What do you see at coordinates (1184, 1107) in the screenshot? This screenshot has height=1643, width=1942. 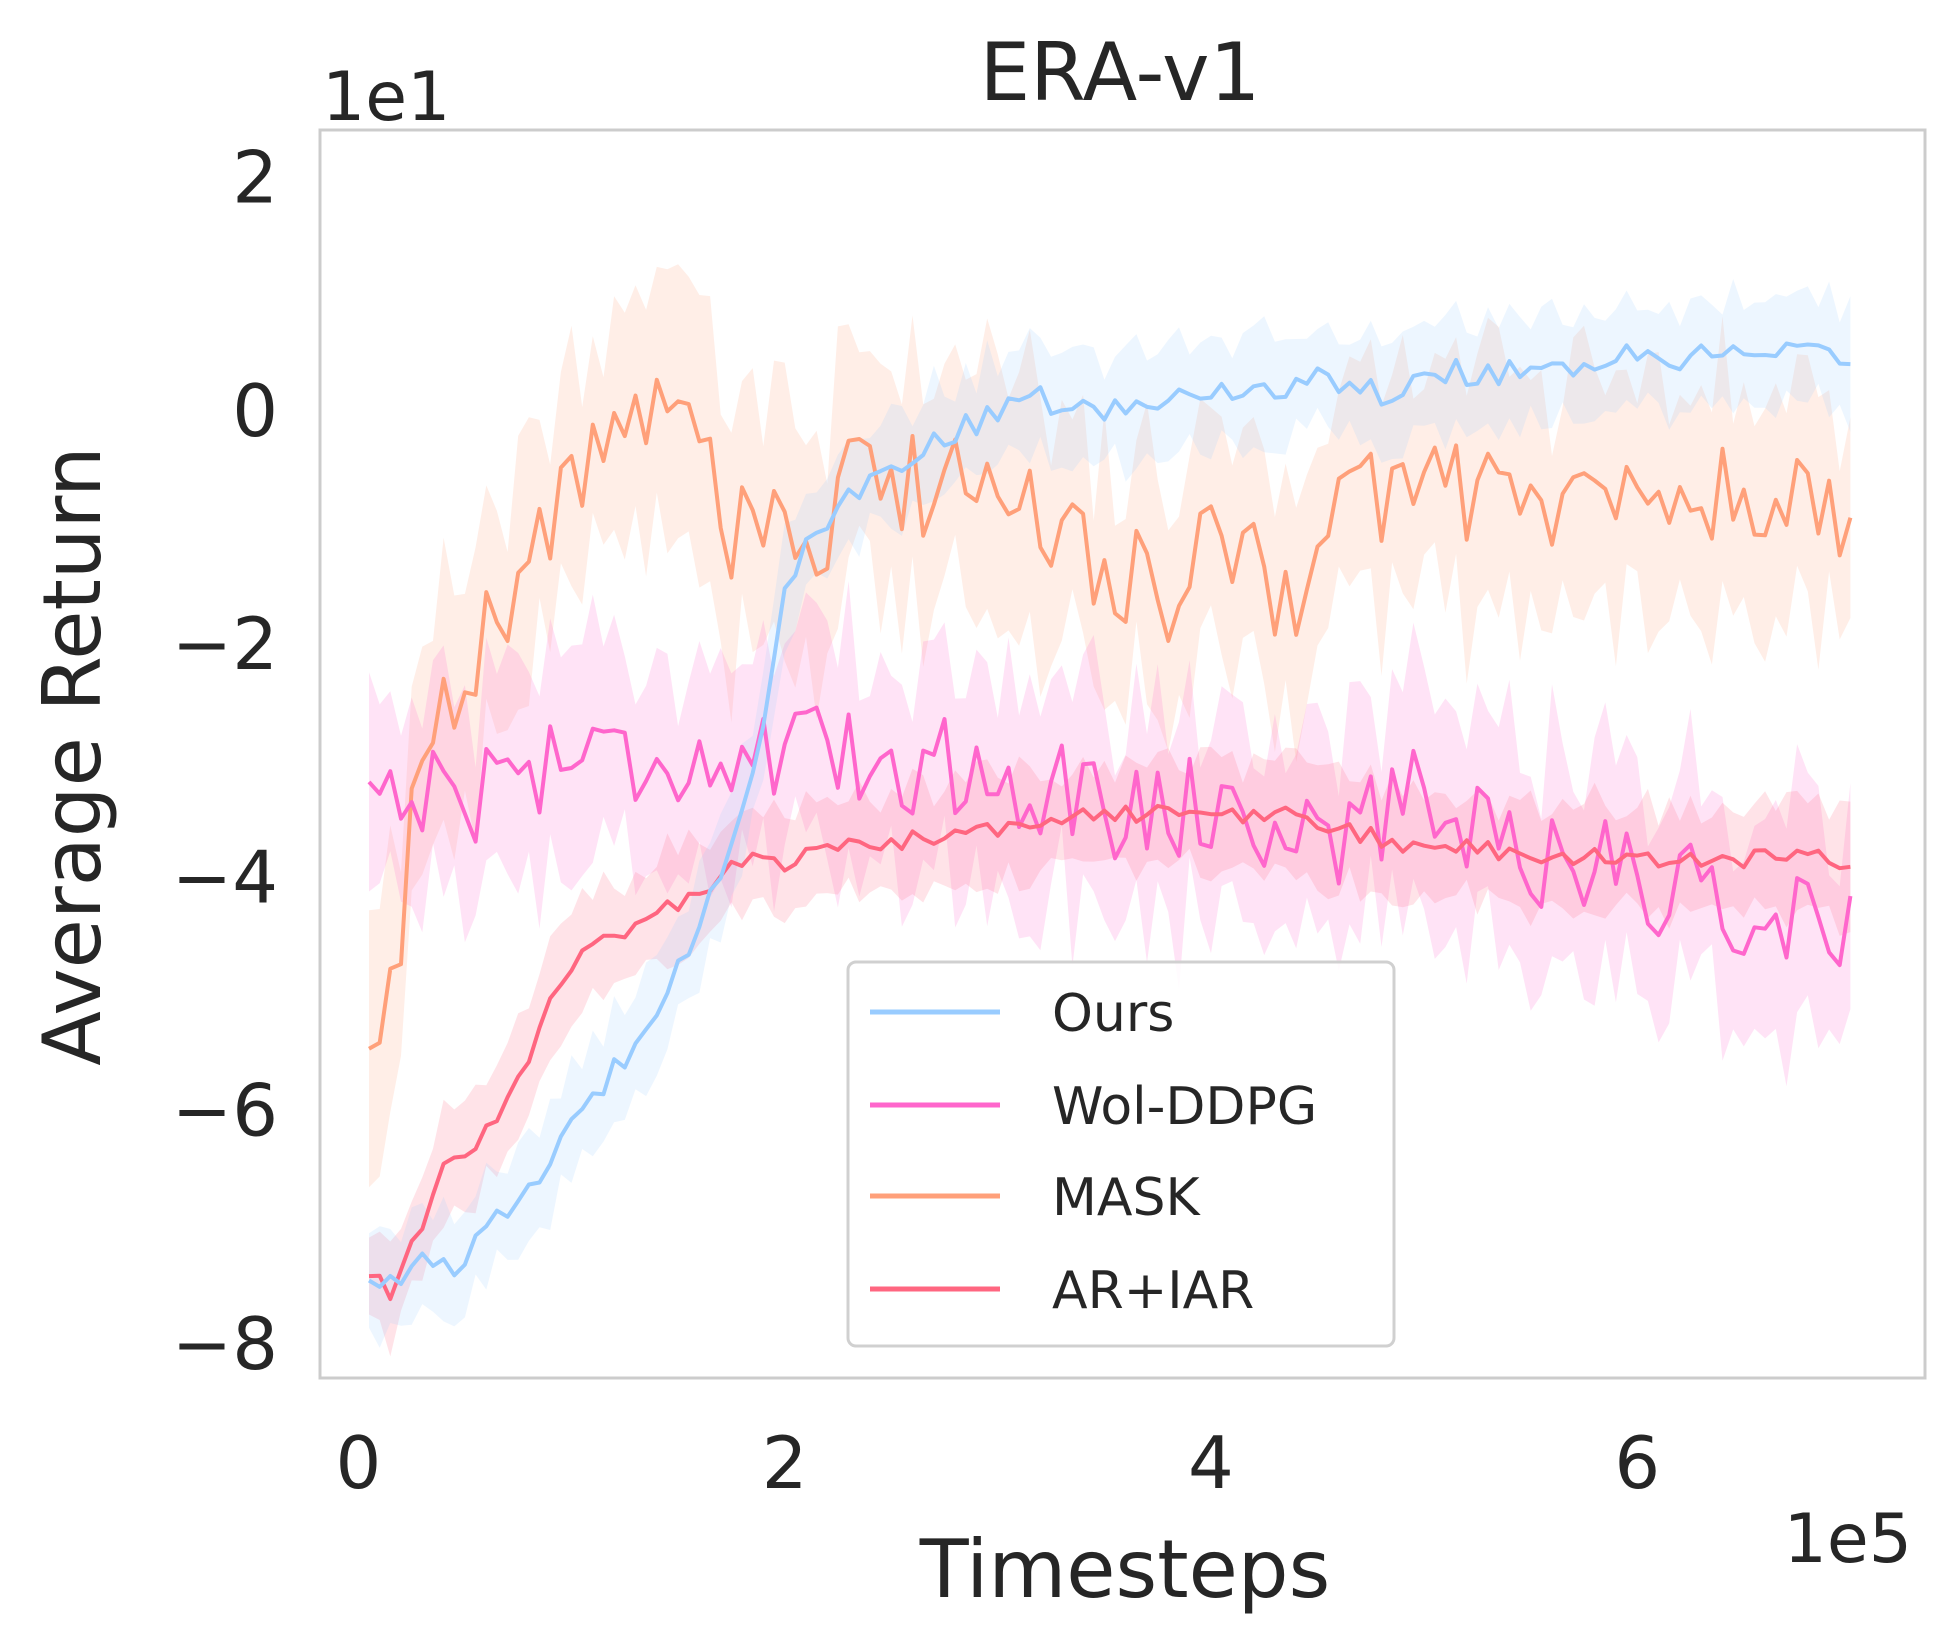 I see `legend-label-wol-ddpg: Wol-DDPG` at bounding box center [1184, 1107].